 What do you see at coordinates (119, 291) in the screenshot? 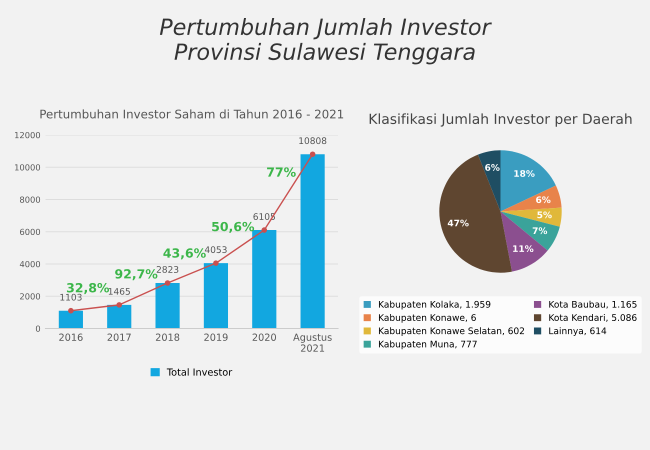
I see `data-label: 1465` at bounding box center [119, 291].